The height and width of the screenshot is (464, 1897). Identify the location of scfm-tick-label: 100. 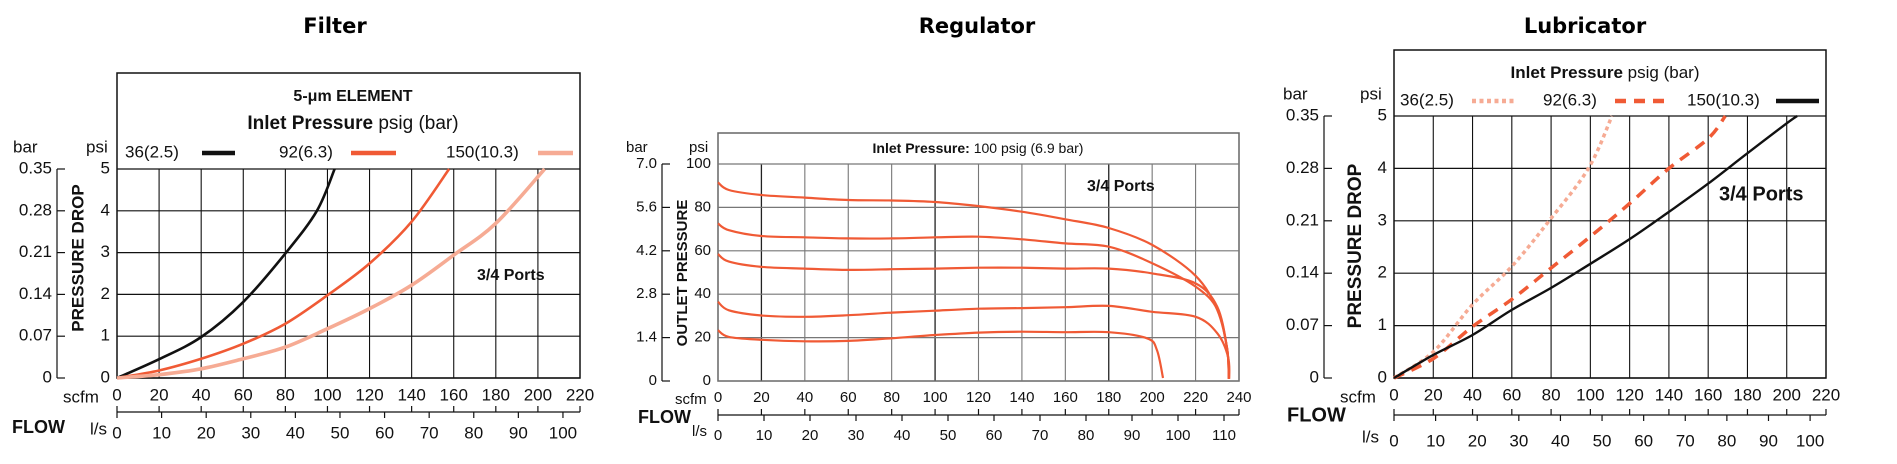
(327, 394).